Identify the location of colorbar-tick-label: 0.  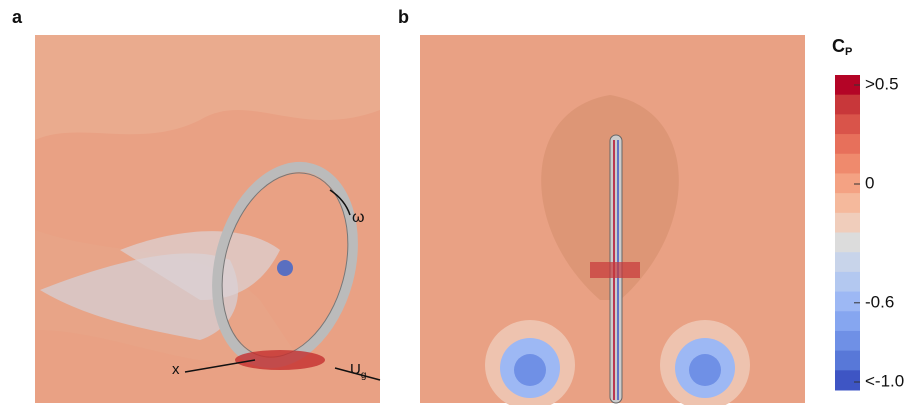
(869, 182).